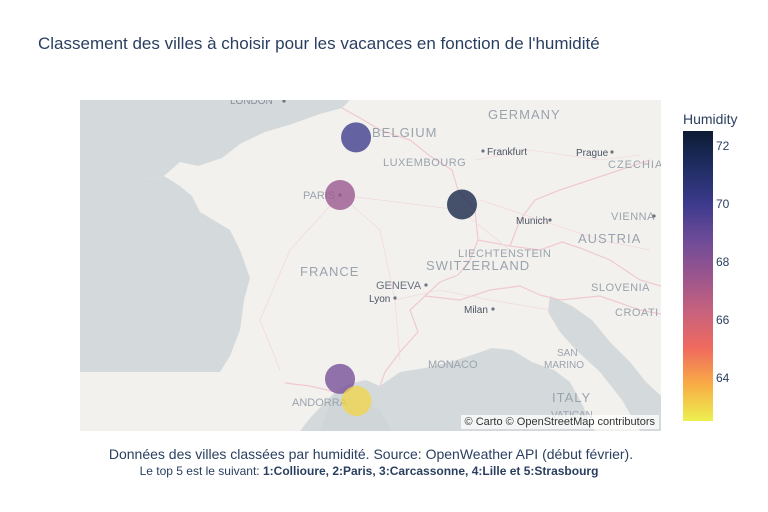 Image resolution: width=768 pixels, height=512 pixels. Describe the element at coordinates (478, 265) in the screenshot. I see `map-label-switzerland: SWITZERLAND` at that location.